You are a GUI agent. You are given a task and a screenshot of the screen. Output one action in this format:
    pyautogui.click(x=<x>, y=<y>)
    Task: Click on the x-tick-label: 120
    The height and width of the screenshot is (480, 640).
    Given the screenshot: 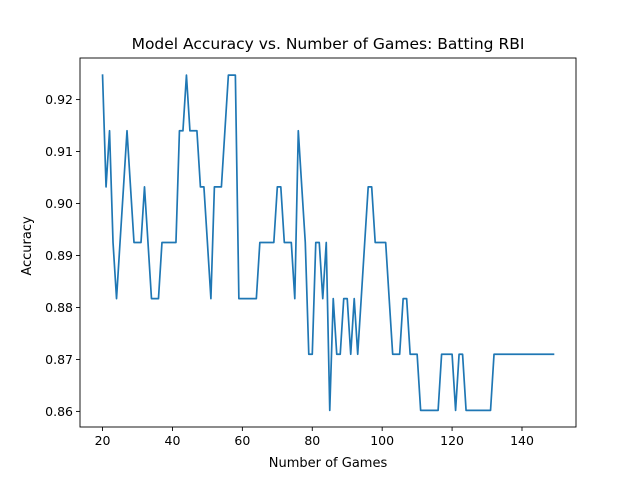 What is the action you would take?
    pyautogui.click(x=452, y=440)
    